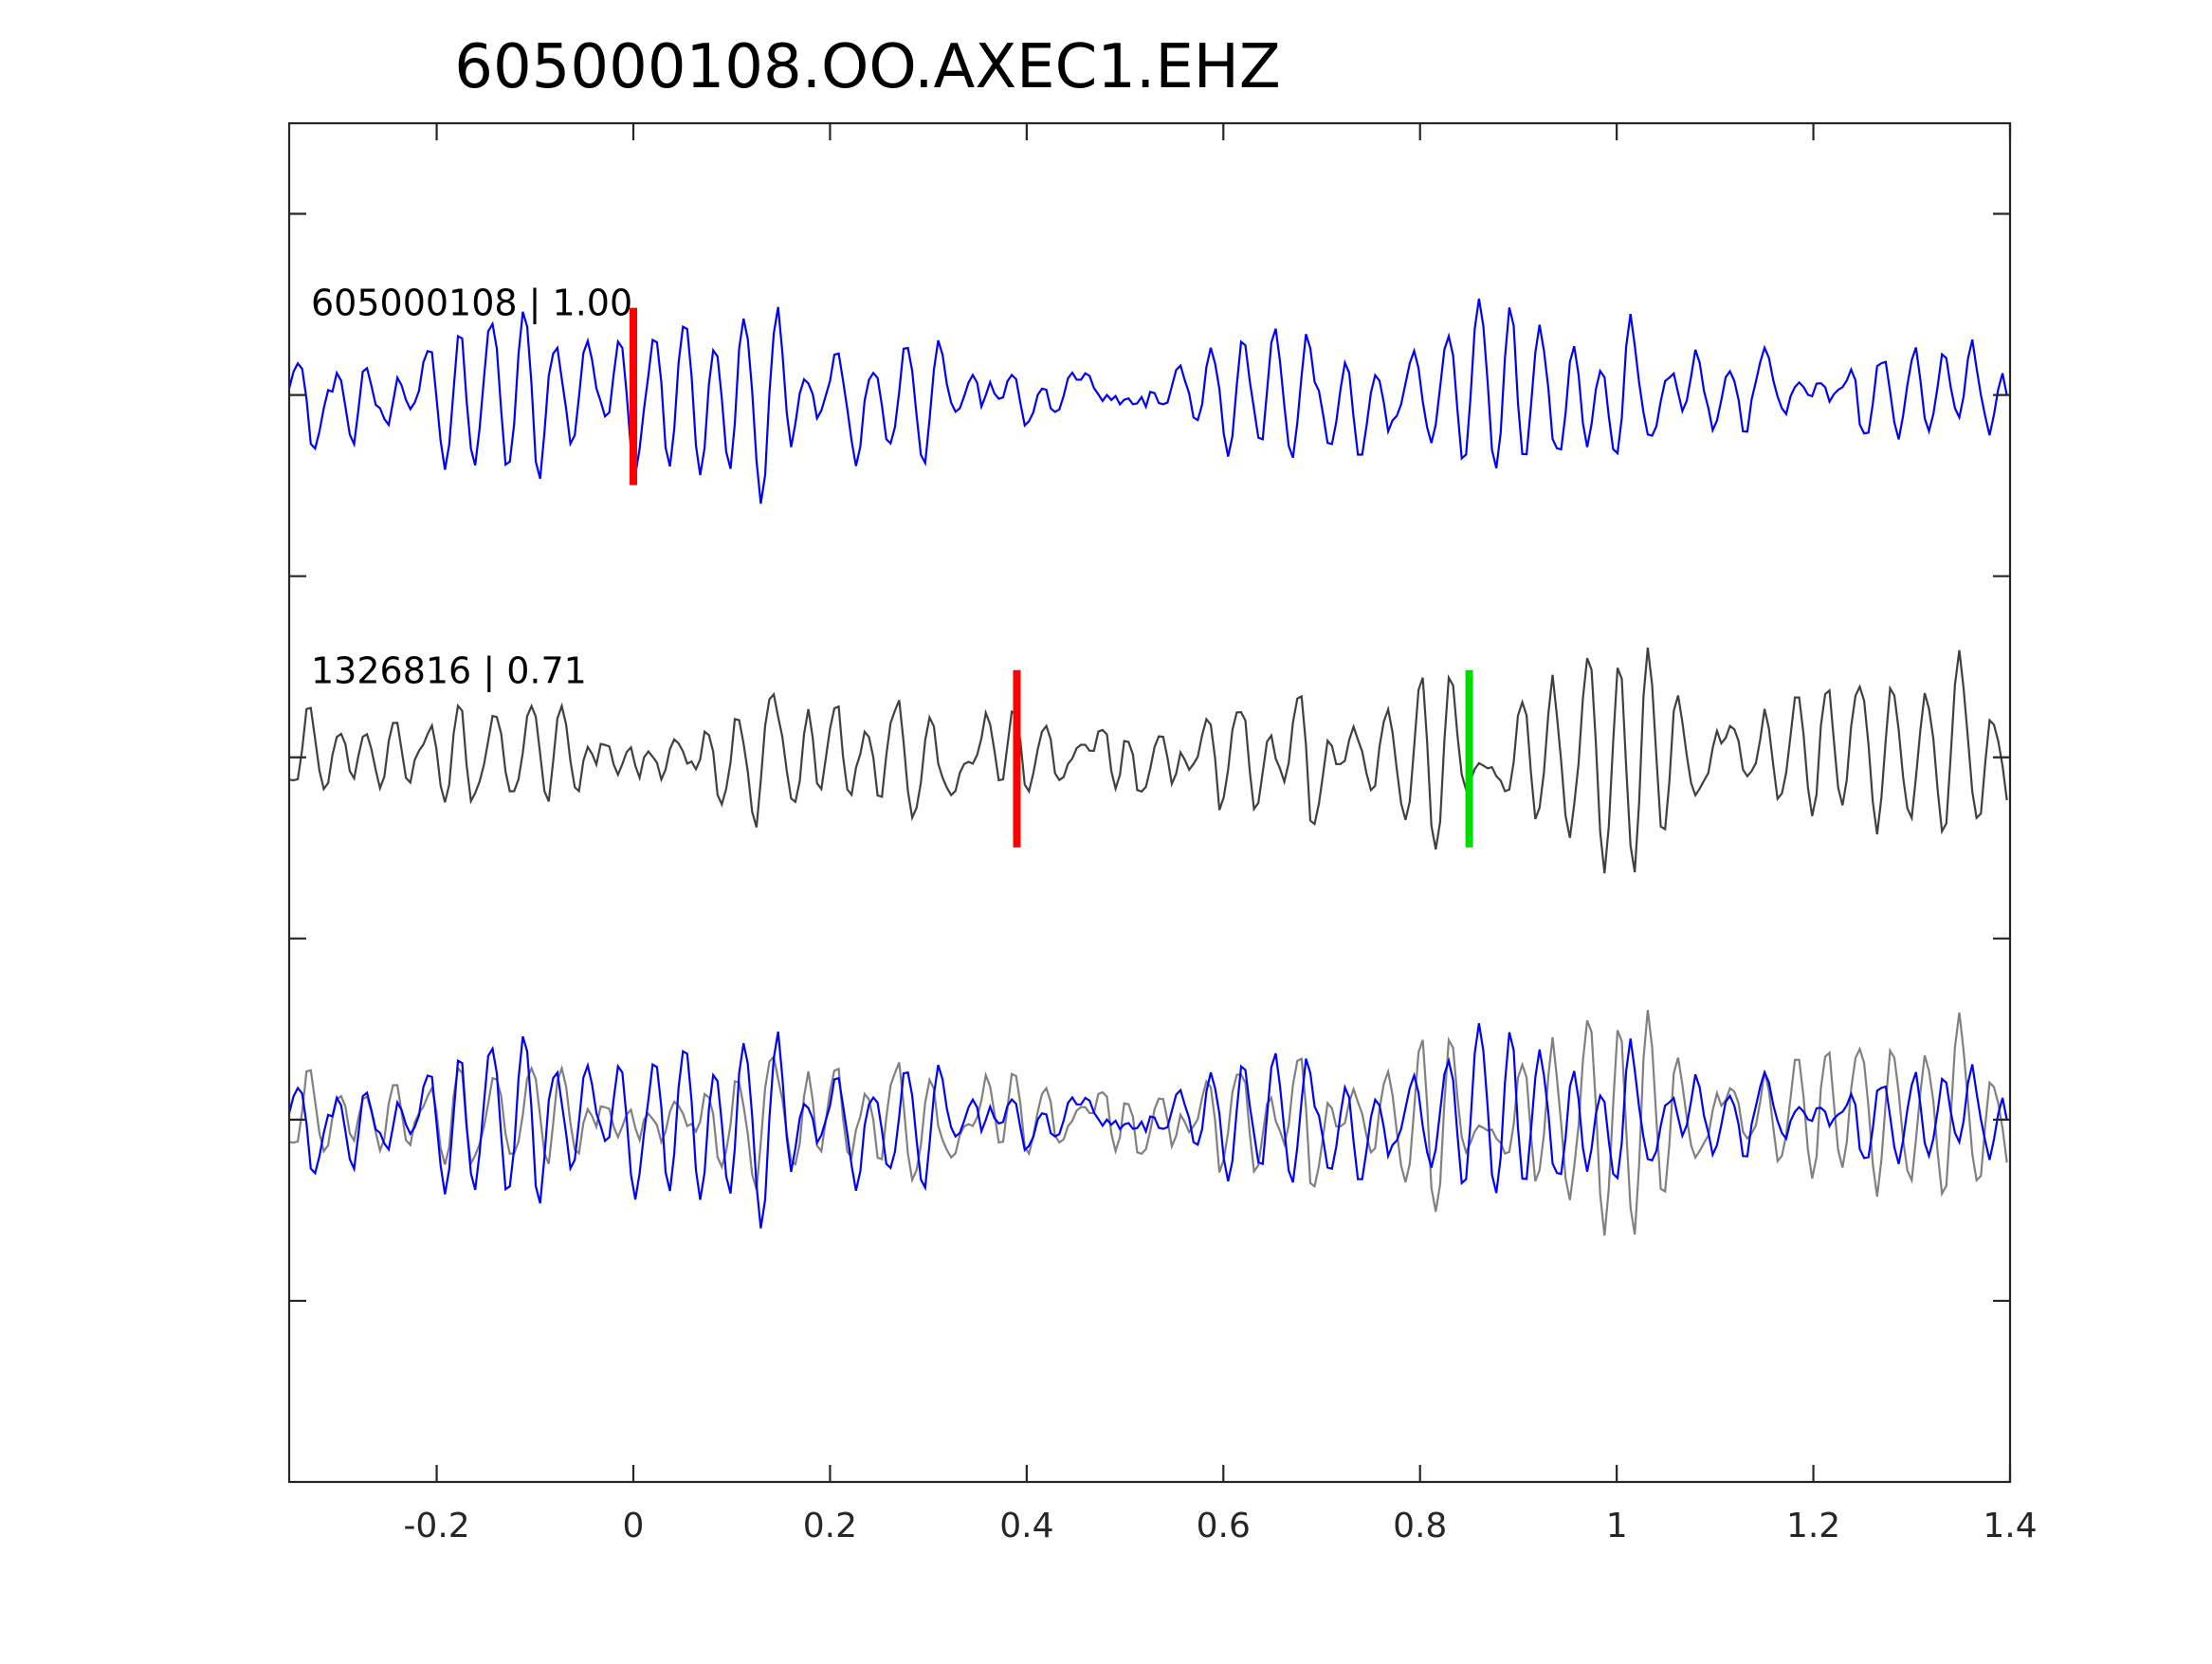 This screenshot has width=2212, height=1664. I want to click on x-tick-label: 0.8, so click(1420, 1526).